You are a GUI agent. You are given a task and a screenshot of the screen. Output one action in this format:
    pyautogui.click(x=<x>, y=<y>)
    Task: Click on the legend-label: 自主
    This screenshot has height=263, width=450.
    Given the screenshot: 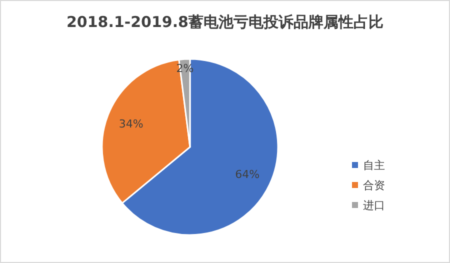 What is the action you would take?
    pyautogui.click(x=374, y=165)
    